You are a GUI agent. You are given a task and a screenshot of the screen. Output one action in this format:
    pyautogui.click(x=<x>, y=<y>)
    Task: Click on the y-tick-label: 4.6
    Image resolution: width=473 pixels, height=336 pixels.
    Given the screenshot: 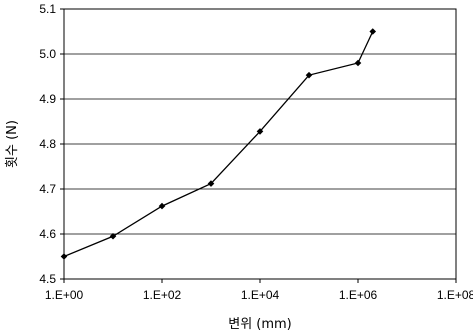 What is the action you would take?
    pyautogui.click(x=47, y=234)
    